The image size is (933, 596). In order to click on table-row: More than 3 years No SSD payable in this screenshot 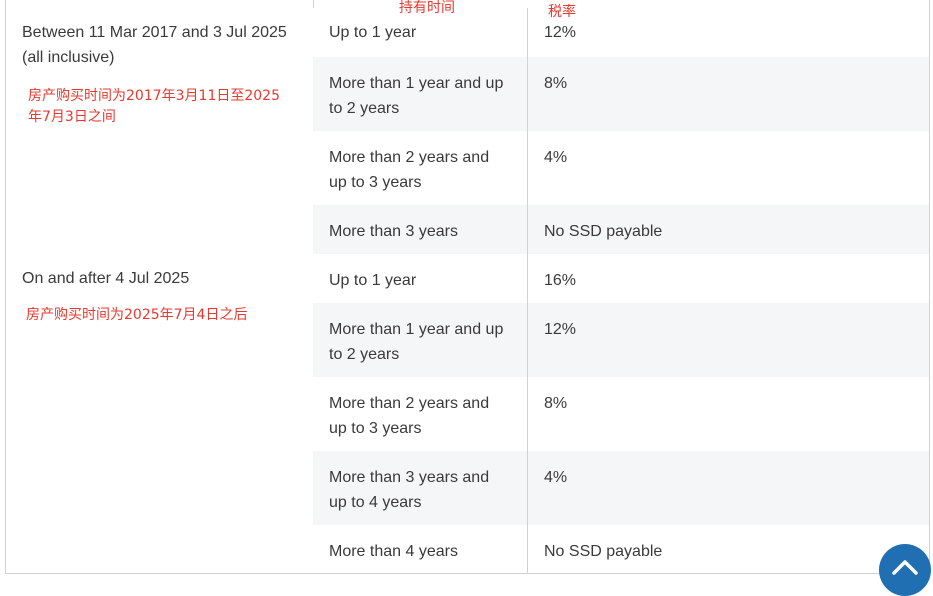, I will do `click(621, 229)`.